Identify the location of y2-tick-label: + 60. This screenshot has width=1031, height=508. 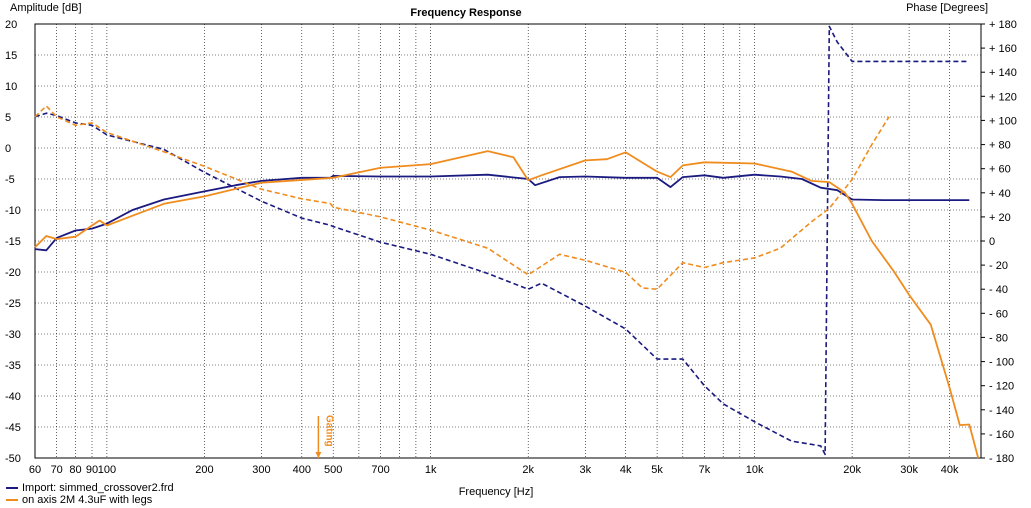
(1000, 170).